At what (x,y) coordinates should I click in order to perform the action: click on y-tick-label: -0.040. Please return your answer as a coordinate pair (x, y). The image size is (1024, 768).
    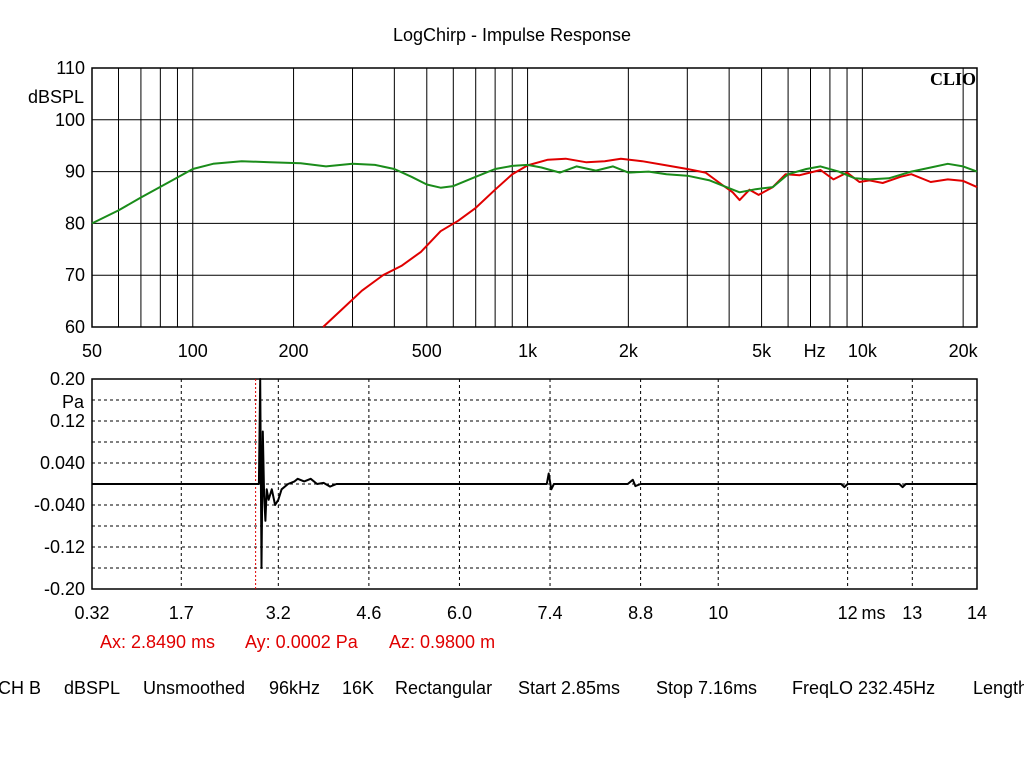
    Looking at the image, I should click on (59, 505).